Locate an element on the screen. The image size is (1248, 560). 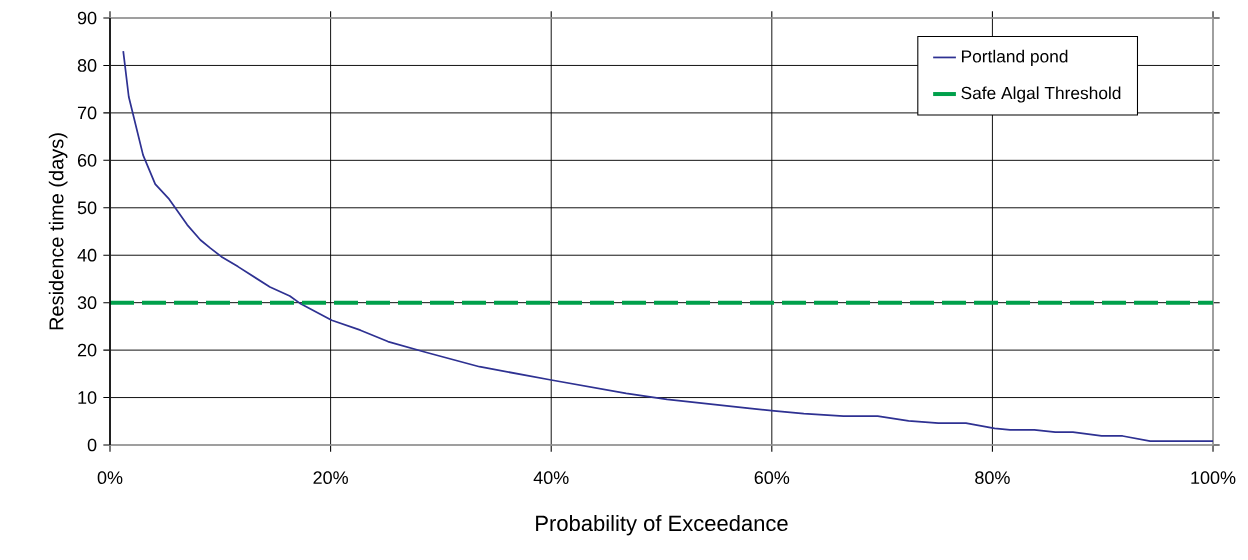
y-tick-label: 0 is located at coordinates (92, 445).